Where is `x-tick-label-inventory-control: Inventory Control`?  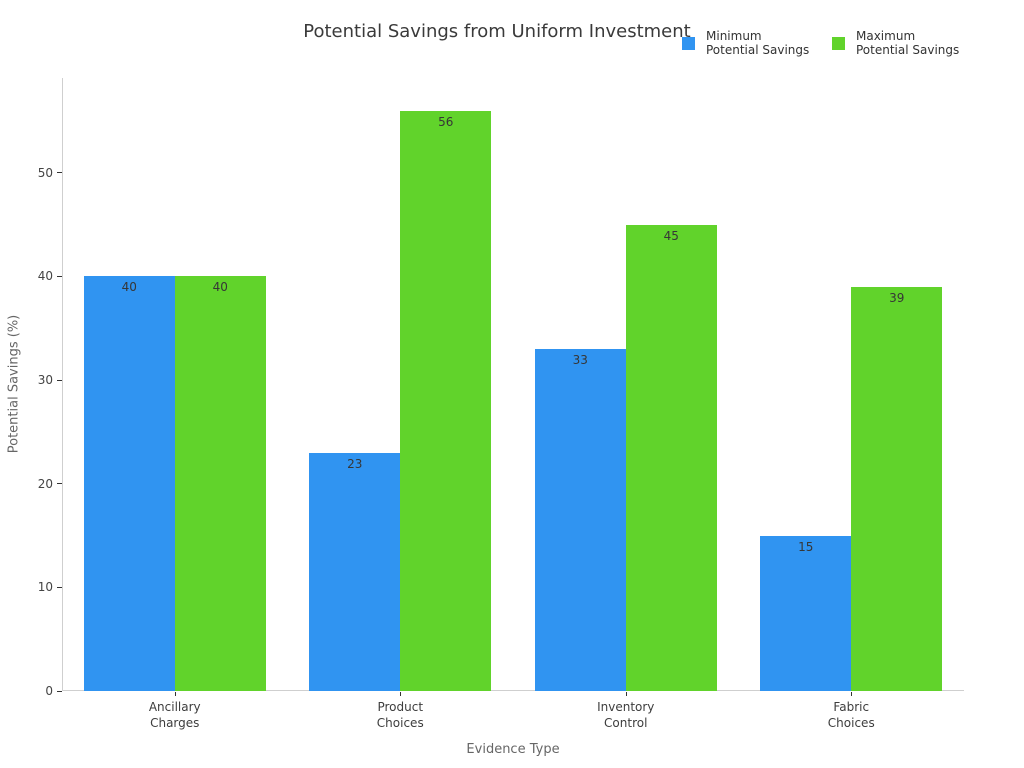 x-tick-label-inventory-control: Inventory Control is located at coordinates (626, 715).